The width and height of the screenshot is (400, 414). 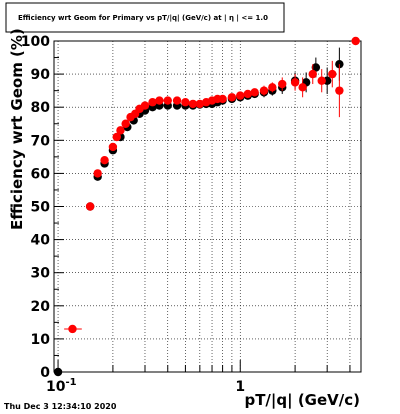 What do you see at coordinates (41, 75) in the screenshot?
I see `y-tick-label: 90` at bounding box center [41, 75].